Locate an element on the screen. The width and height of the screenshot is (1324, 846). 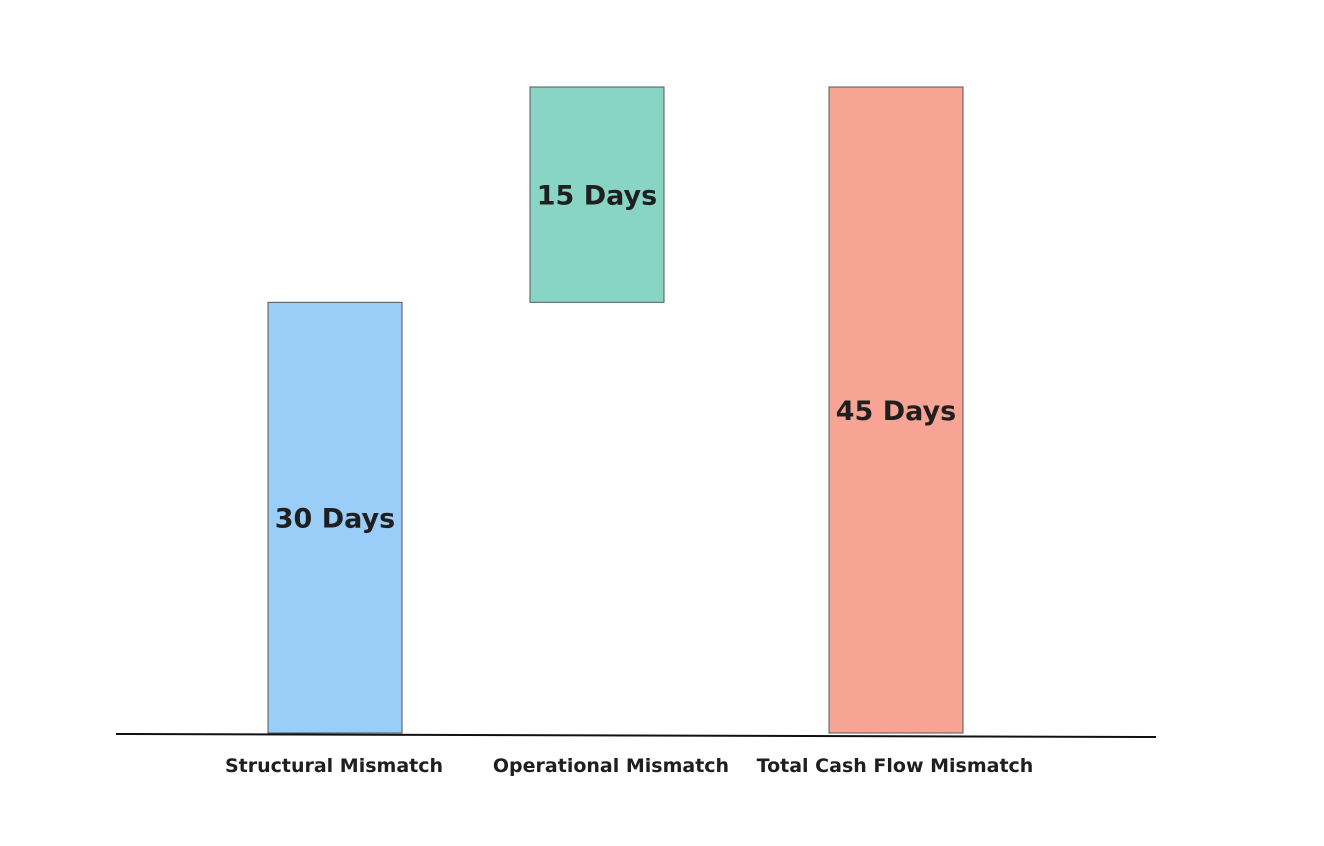
bar-value-label-0: 30 Days is located at coordinates (335, 519).